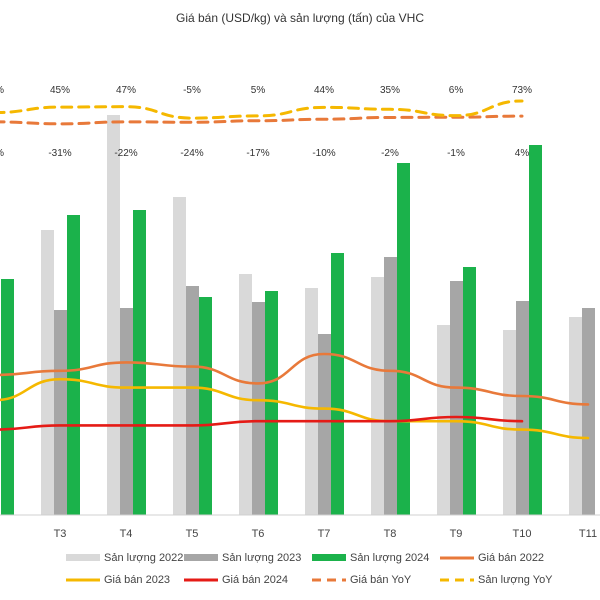  I want to click on bar-sản-lượng-2024-t6, so click(271, 403).